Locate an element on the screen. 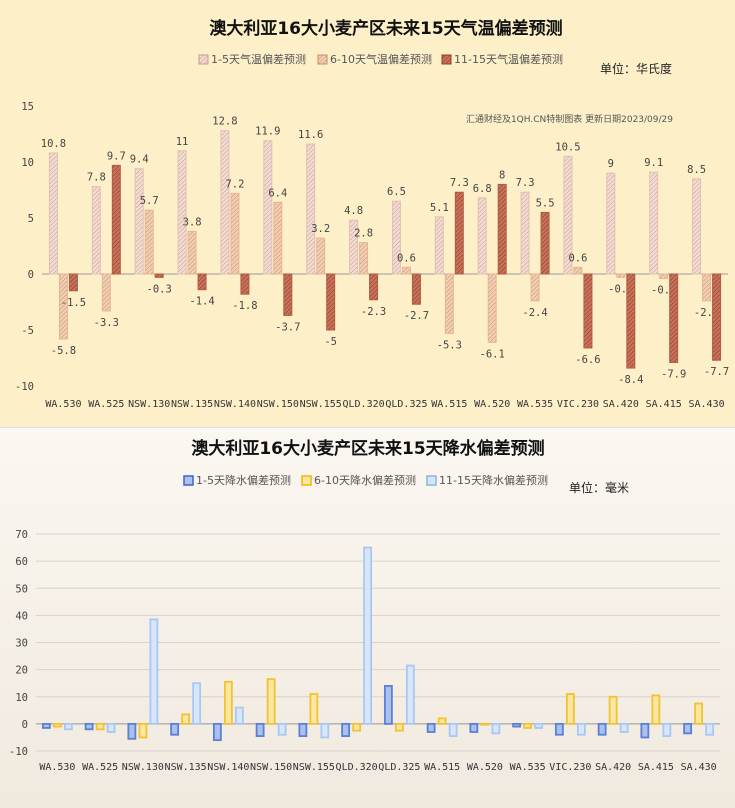 Image resolution: width=735 pixels, height=808 pixels. y-tick-label: -5 is located at coordinates (27, 331).